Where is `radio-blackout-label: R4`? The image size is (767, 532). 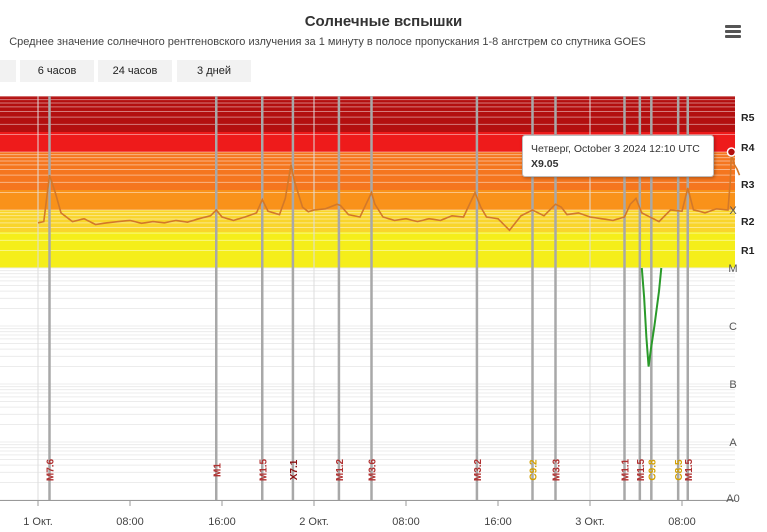
radio-blackout-label: R4 is located at coordinates (748, 148).